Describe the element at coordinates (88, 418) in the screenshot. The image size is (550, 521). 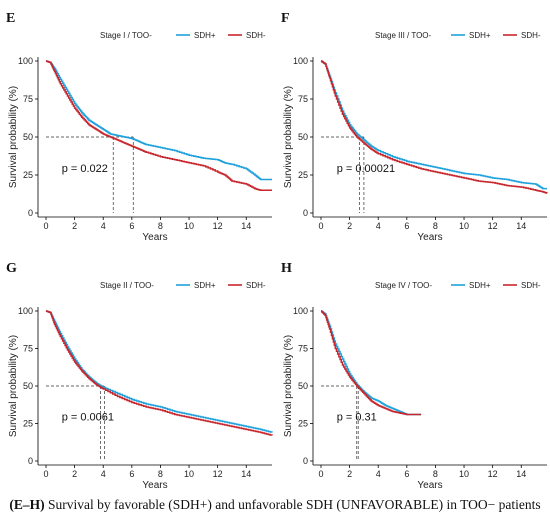
I see `p-value: p = 0.0061` at that location.